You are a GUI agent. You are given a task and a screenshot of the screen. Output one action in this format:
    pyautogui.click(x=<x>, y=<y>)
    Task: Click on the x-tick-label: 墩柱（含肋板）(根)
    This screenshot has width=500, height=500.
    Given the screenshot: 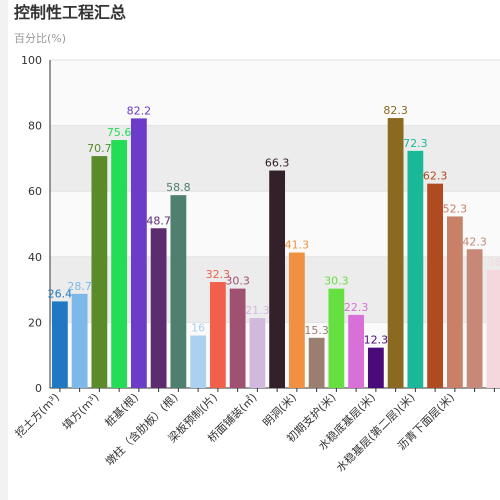 What is the action you would take?
    pyautogui.click(x=141, y=429)
    